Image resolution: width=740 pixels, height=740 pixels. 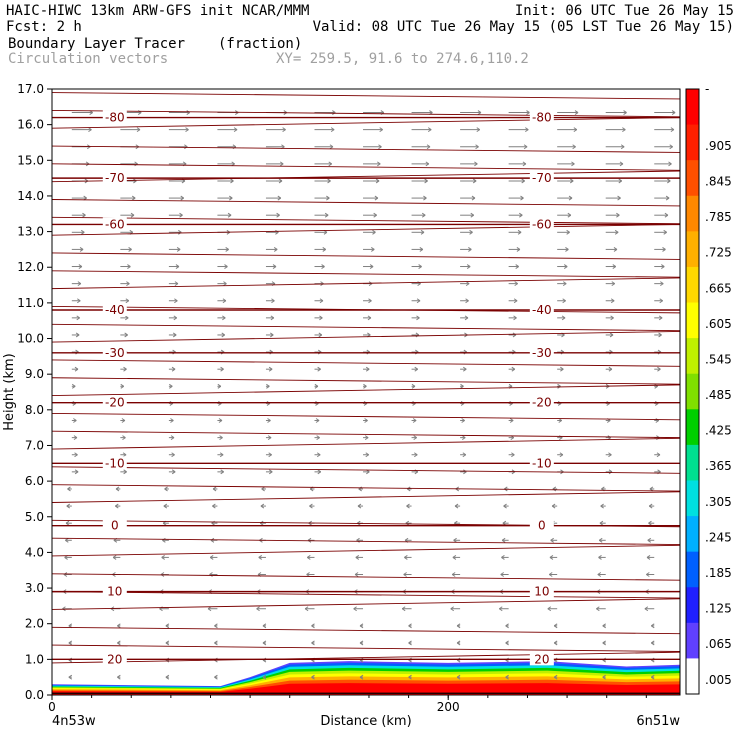 What do you see at coordinates (718, 253) in the screenshot?
I see `colorbar-label: .725` at bounding box center [718, 253].